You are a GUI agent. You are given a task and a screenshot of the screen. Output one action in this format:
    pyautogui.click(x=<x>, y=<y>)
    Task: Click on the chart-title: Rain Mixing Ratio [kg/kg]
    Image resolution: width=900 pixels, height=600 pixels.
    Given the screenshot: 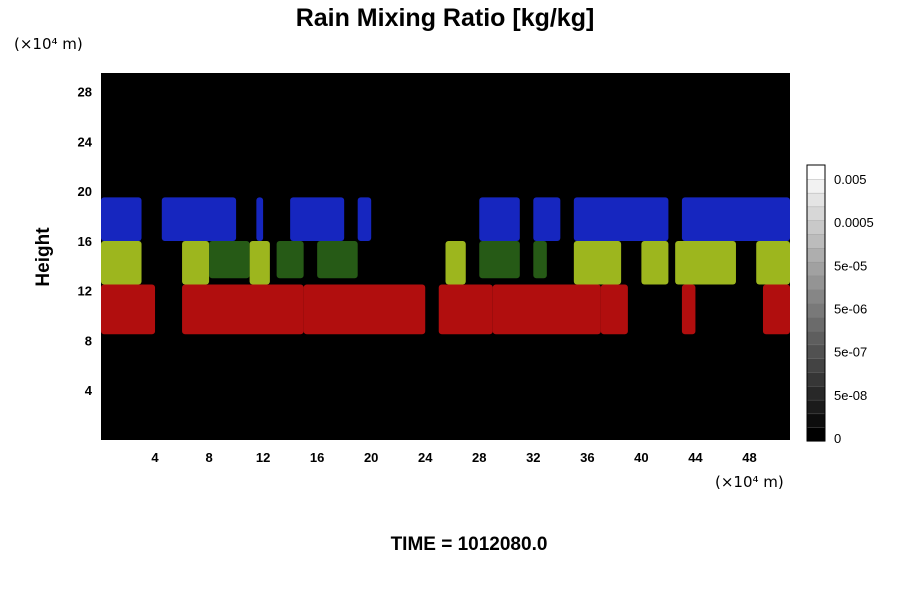 What is the action you would take?
    pyautogui.click(x=445, y=18)
    